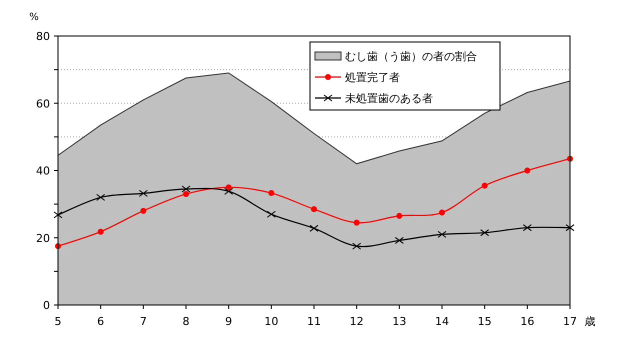 This screenshot has width=620, height=344. Describe the element at coordinates (186, 321) in the screenshot. I see `x-tick-label: 8` at that location.